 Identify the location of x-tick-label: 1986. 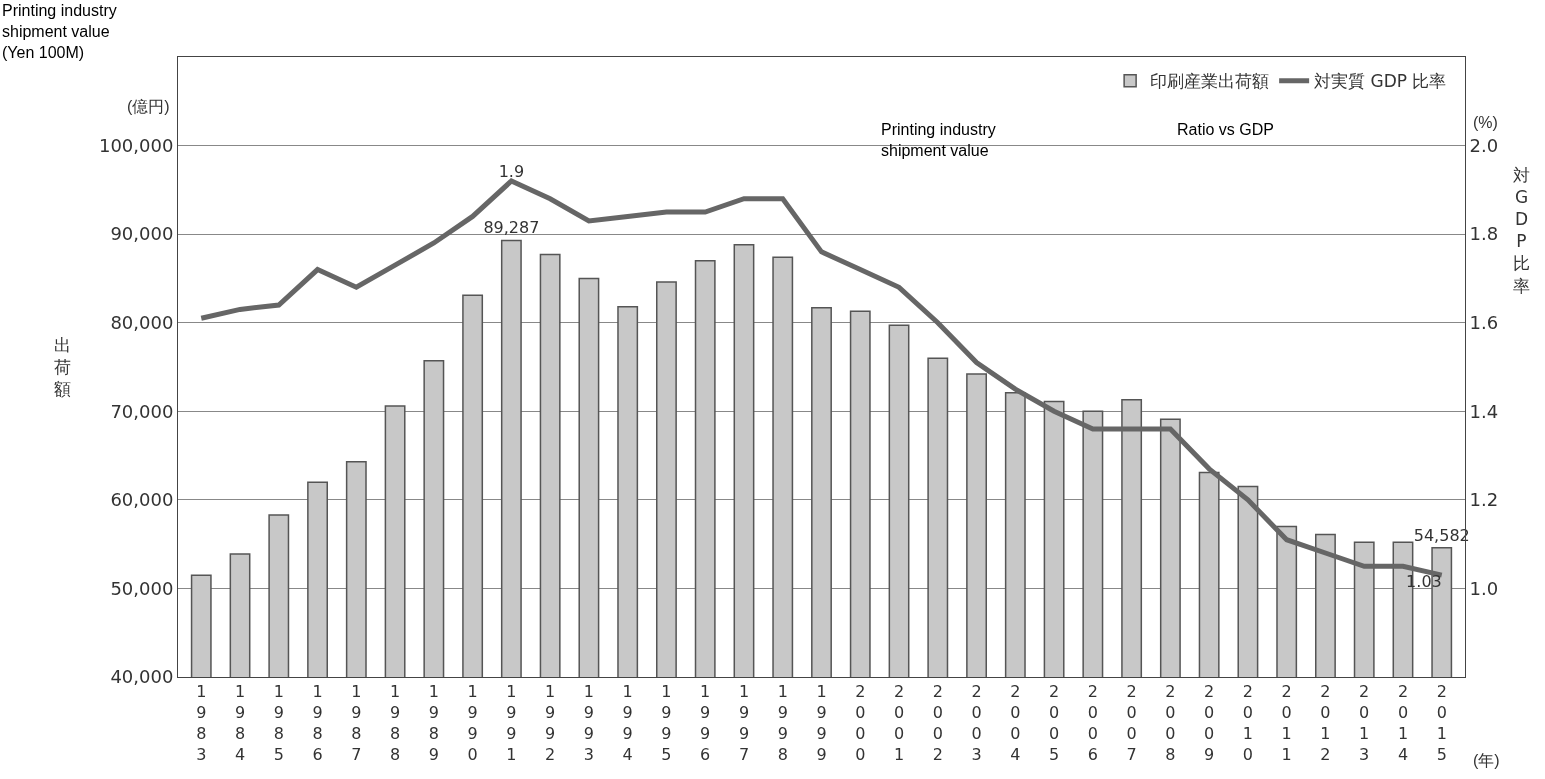
(317, 723).